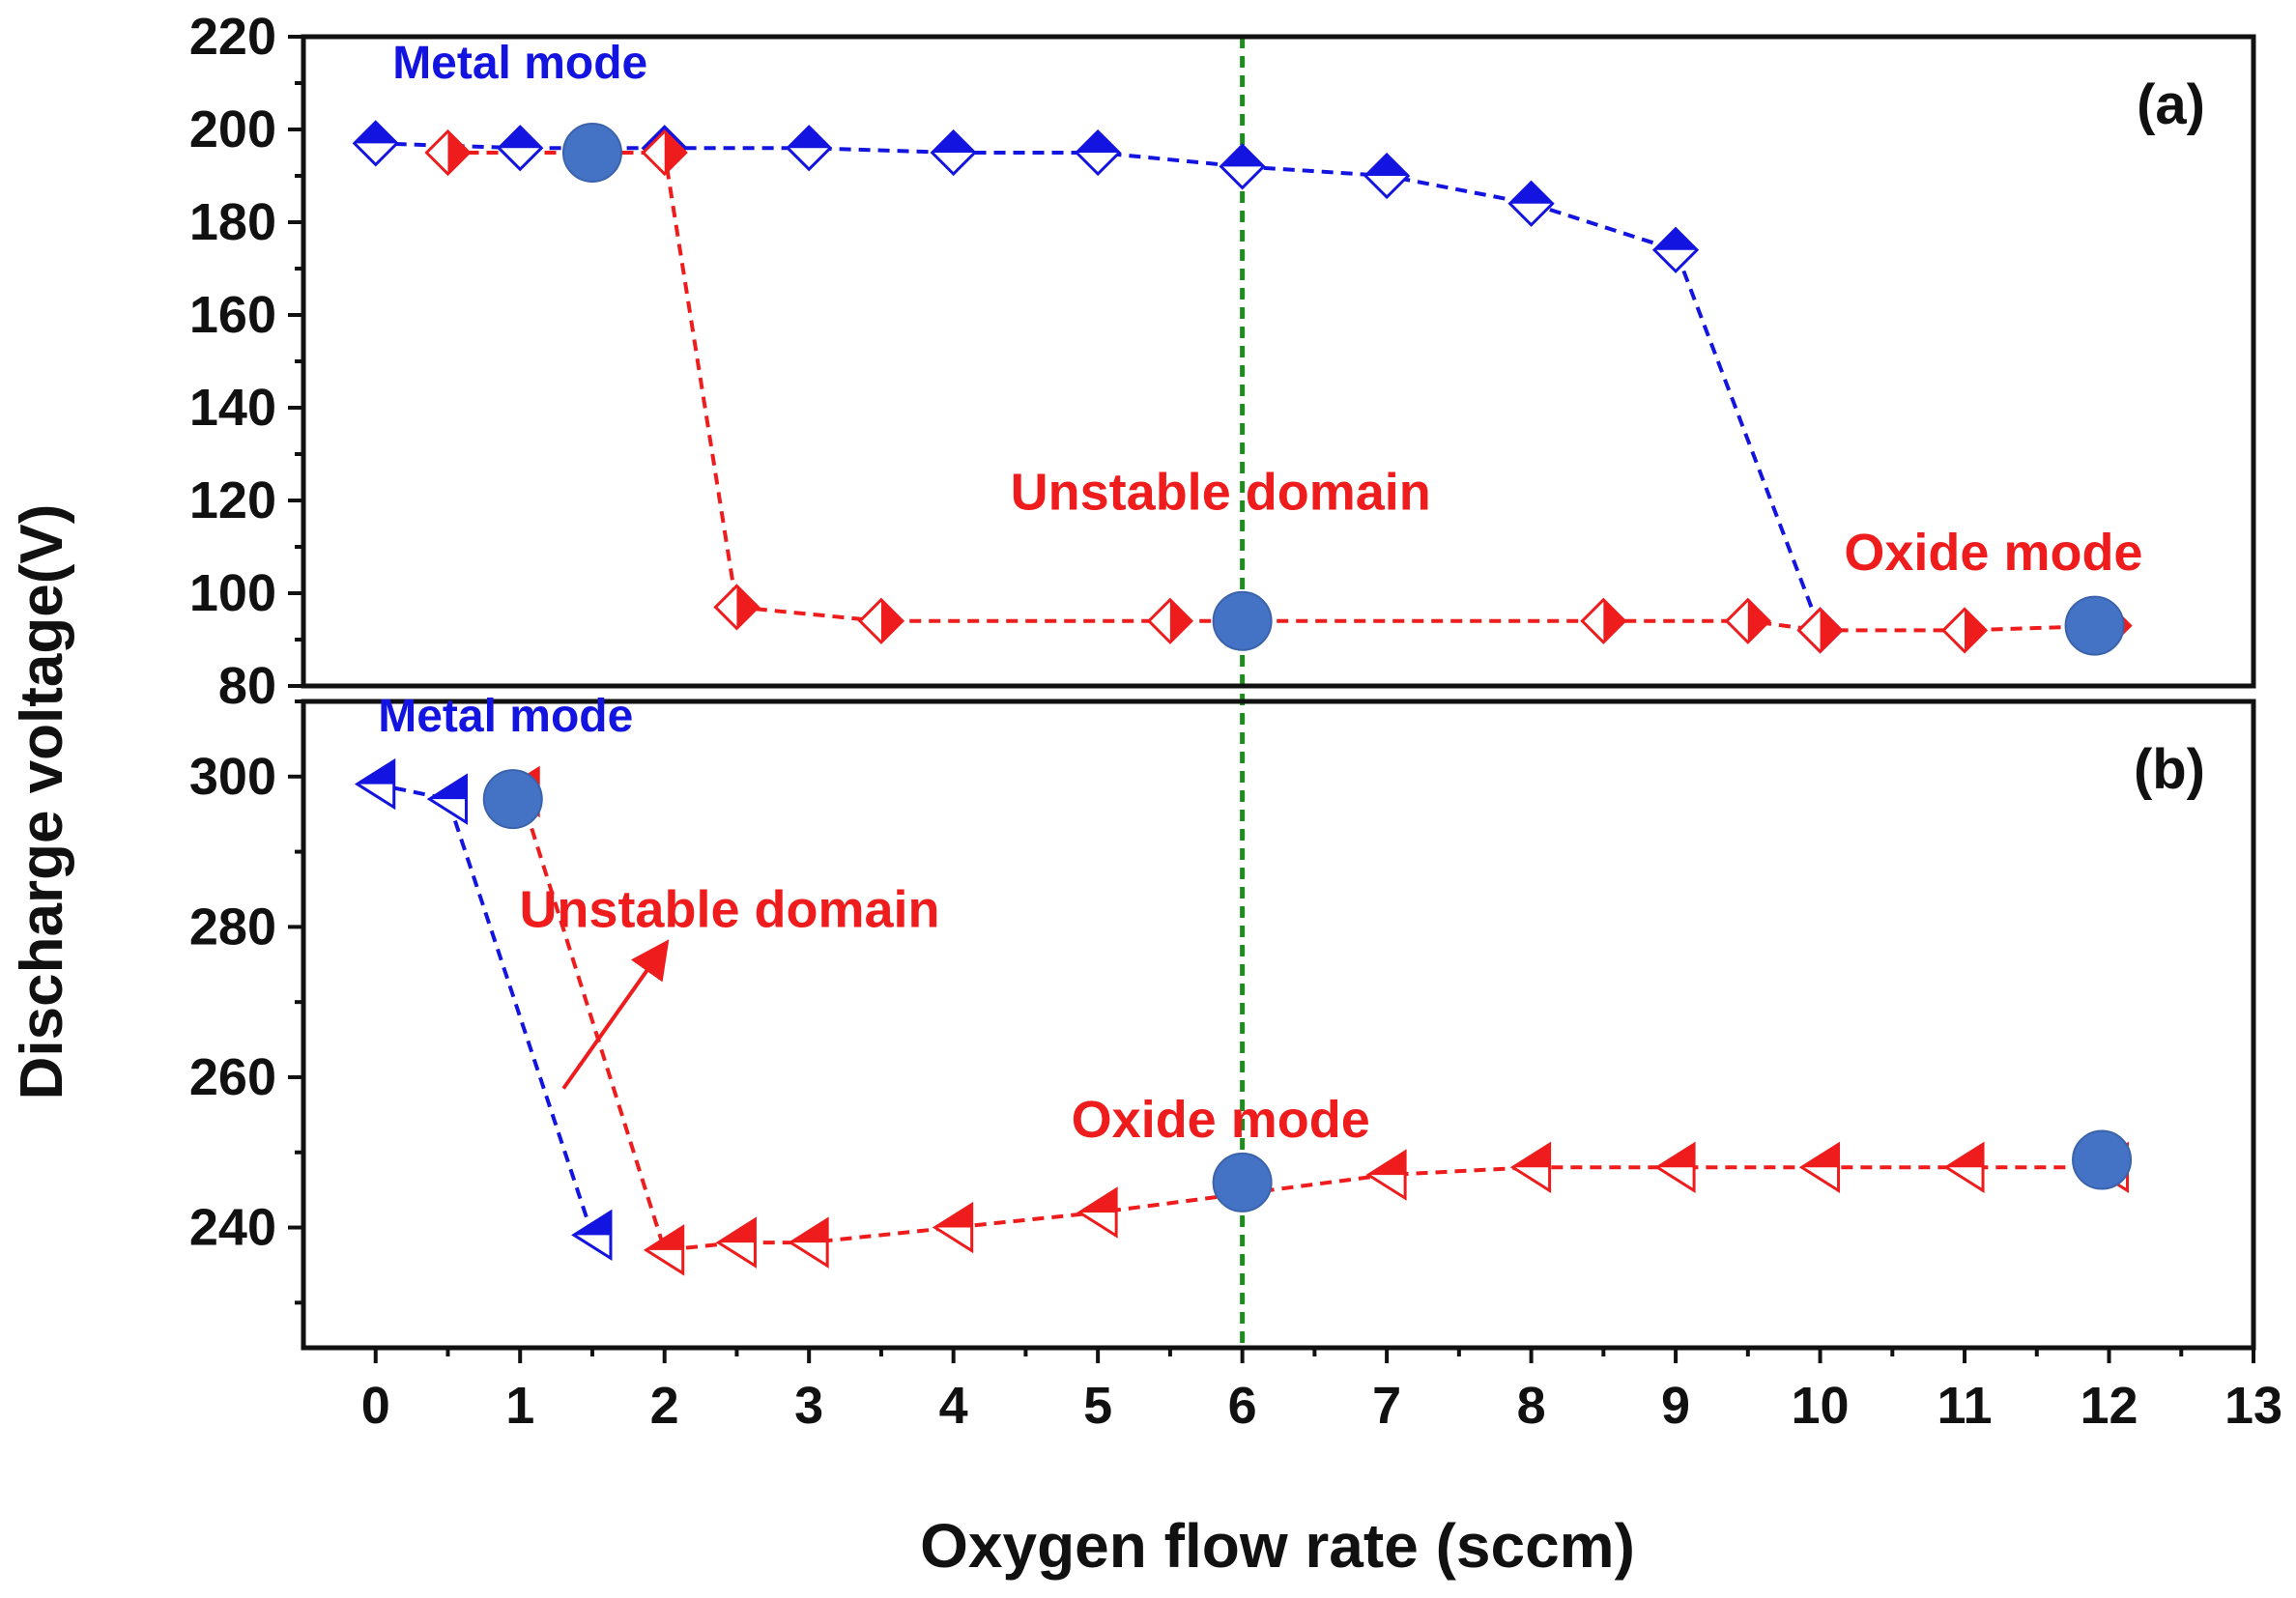 This screenshot has height=1598, width=2296. Describe the element at coordinates (1675, 1406) in the screenshot. I see `x-tick-label: 9` at that location.